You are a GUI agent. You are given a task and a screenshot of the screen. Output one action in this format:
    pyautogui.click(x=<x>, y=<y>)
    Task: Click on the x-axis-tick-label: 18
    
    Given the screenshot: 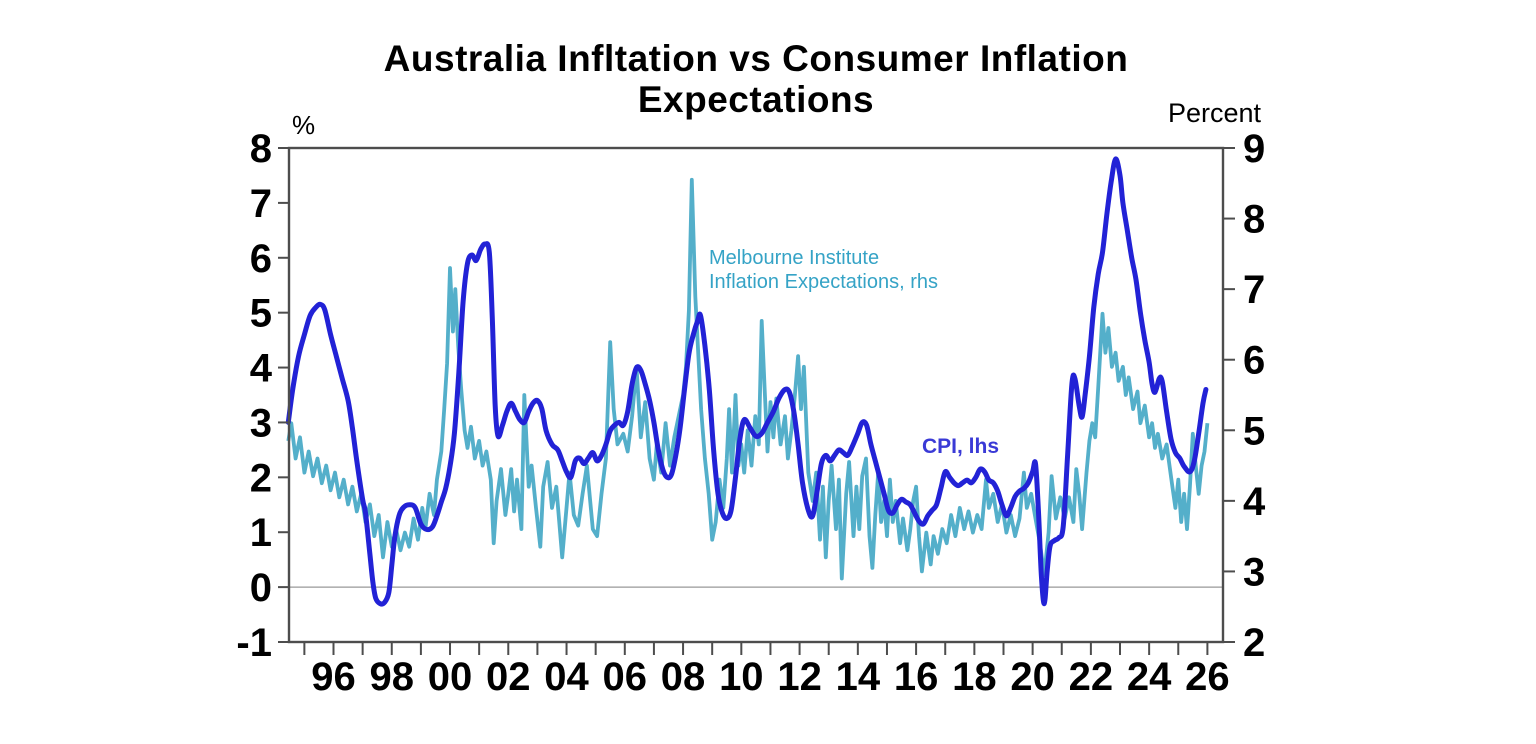 What is the action you would take?
    pyautogui.click(x=974, y=677)
    